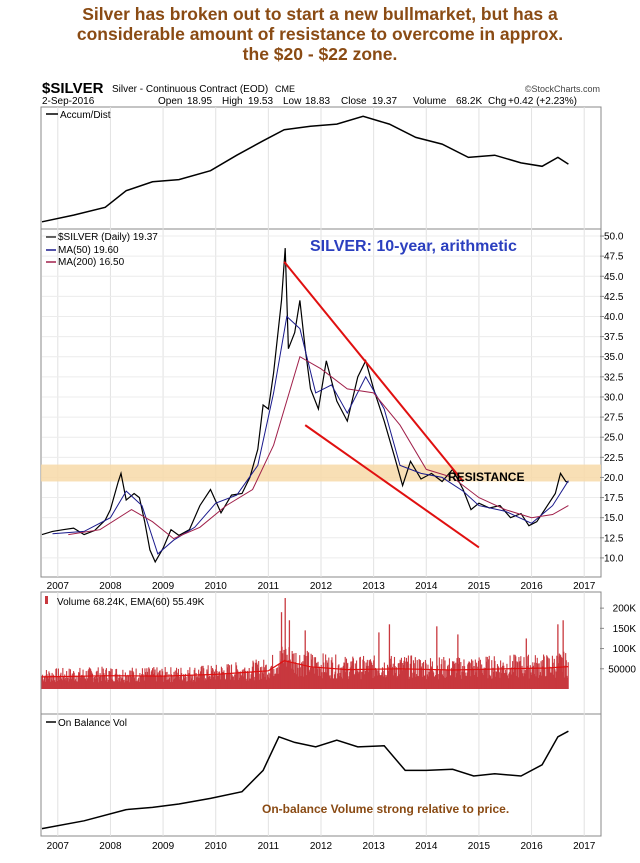  What do you see at coordinates (46, 600) in the screenshot?
I see `volume-legend-swatch` at bounding box center [46, 600].